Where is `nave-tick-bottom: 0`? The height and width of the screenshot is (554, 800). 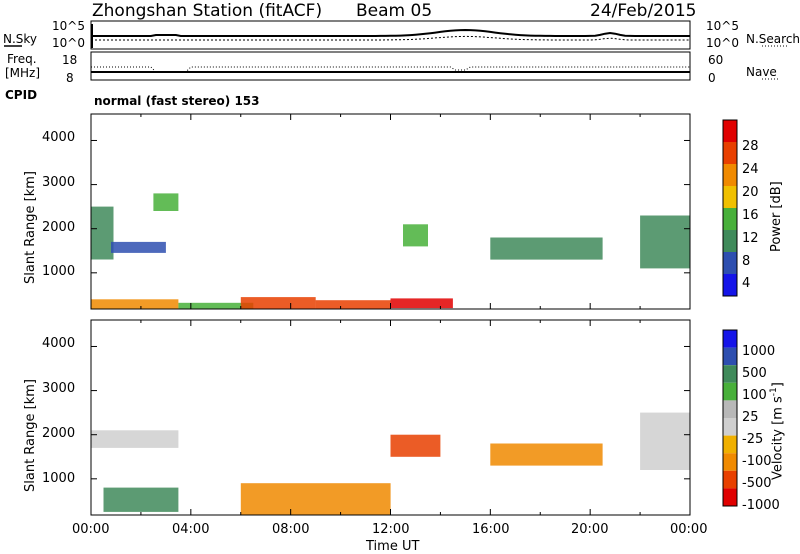 nave-tick-bottom: 0 is located at coordinates (712, 78).